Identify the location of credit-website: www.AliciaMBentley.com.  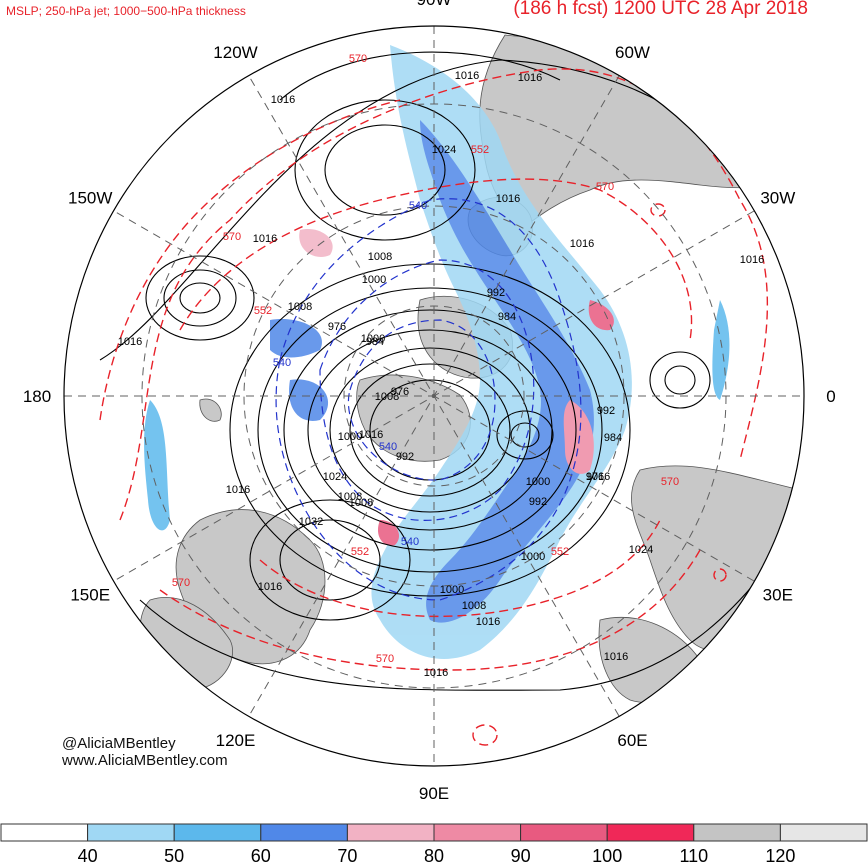
(145, 760).